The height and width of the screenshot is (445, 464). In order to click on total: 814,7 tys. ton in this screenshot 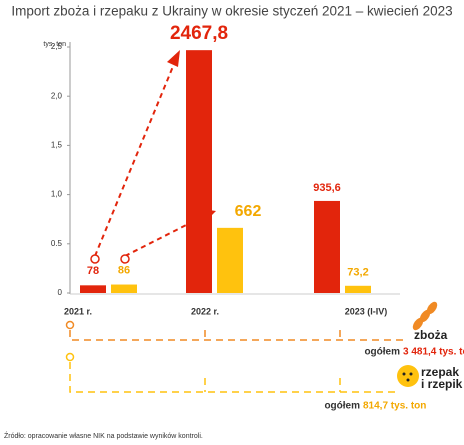, I will do `click(394, 406)`.